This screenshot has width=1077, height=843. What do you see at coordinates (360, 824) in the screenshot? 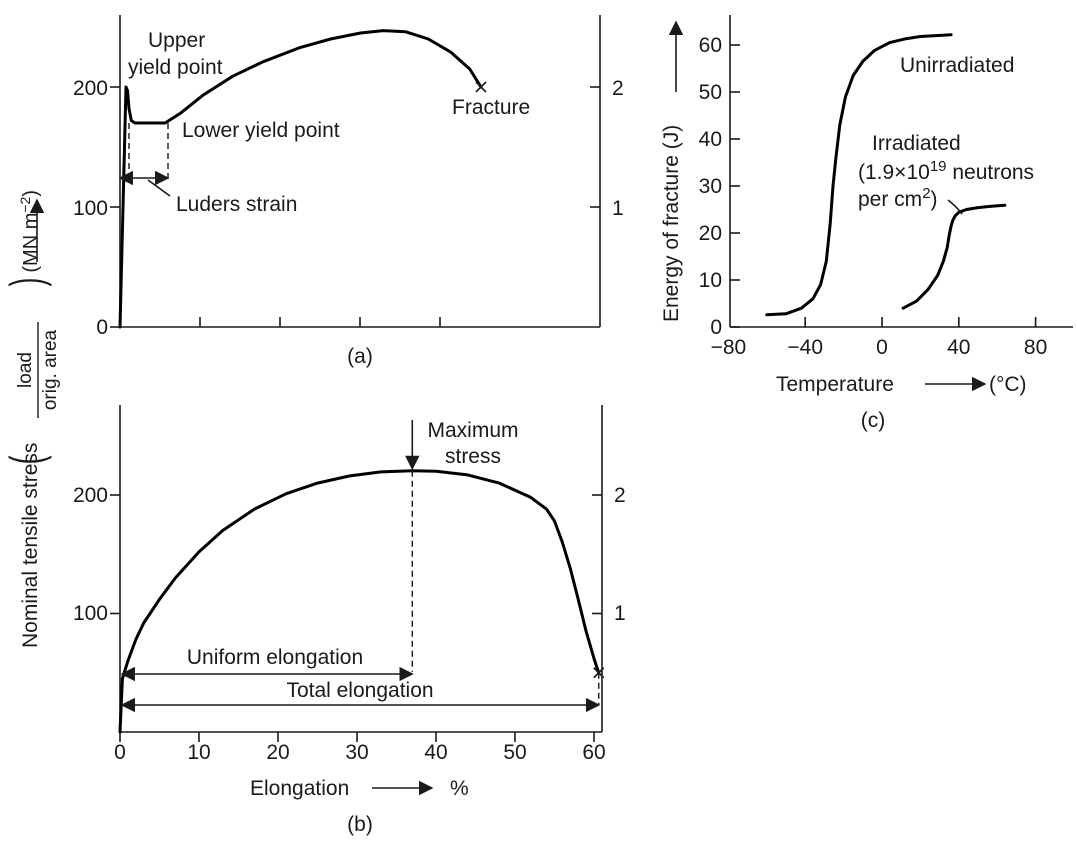
I see `b-caption: (b)` at bounding box center [360, 824].